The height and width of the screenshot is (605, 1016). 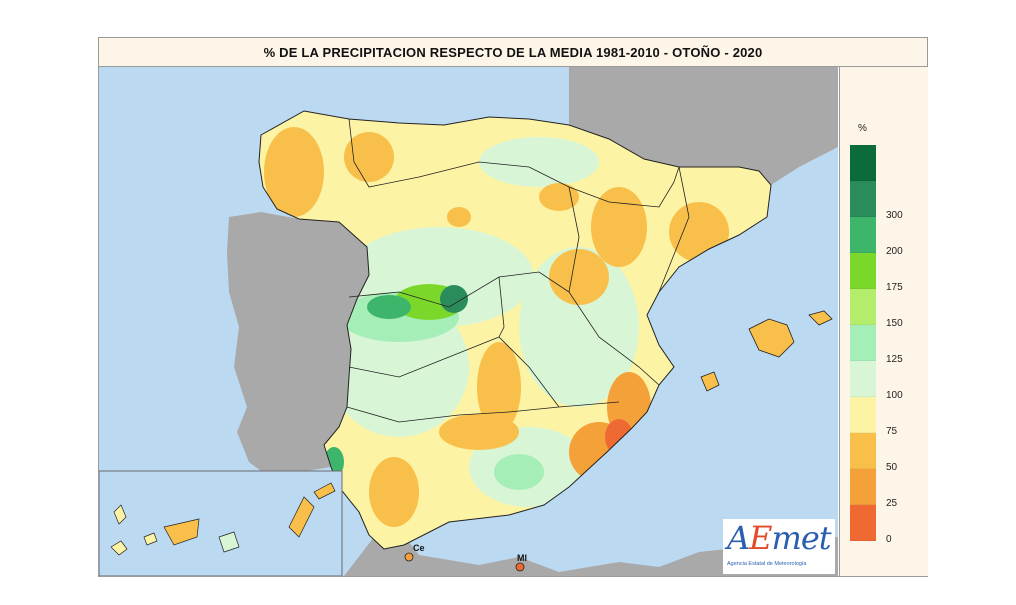 What do you see at coordinates (181, 532) in the screenshot?
I see `tenerife` at bounding box center [181, 532].